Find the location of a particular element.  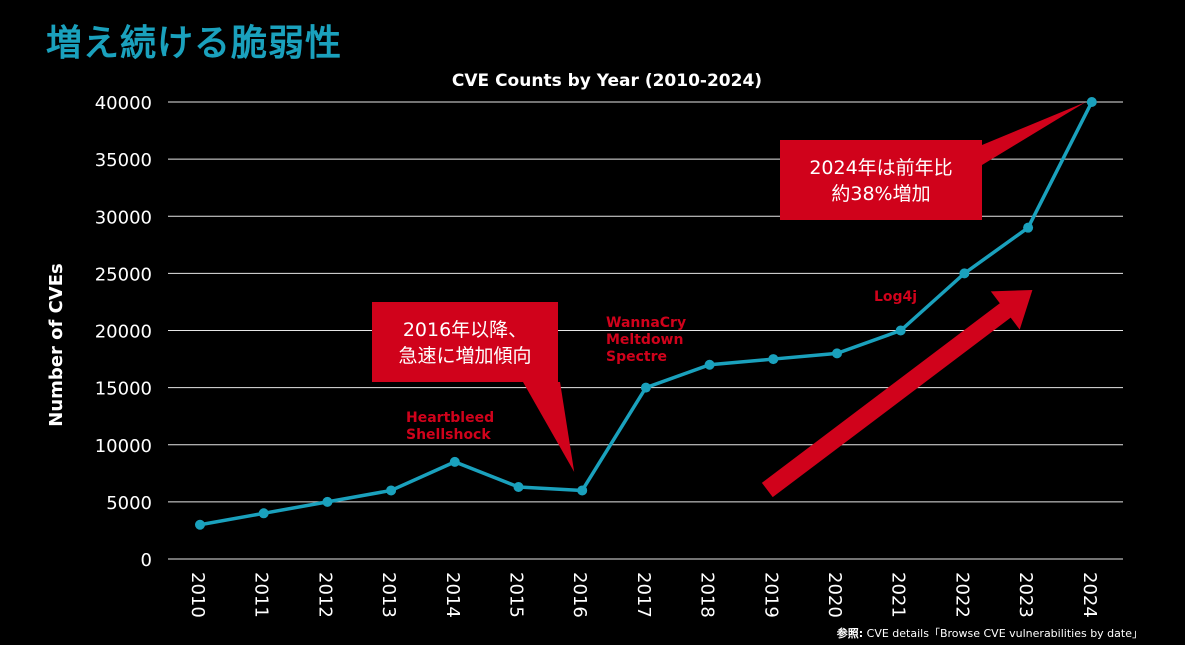

y-tick-label: 20000 is located at coordinates (123, 332).